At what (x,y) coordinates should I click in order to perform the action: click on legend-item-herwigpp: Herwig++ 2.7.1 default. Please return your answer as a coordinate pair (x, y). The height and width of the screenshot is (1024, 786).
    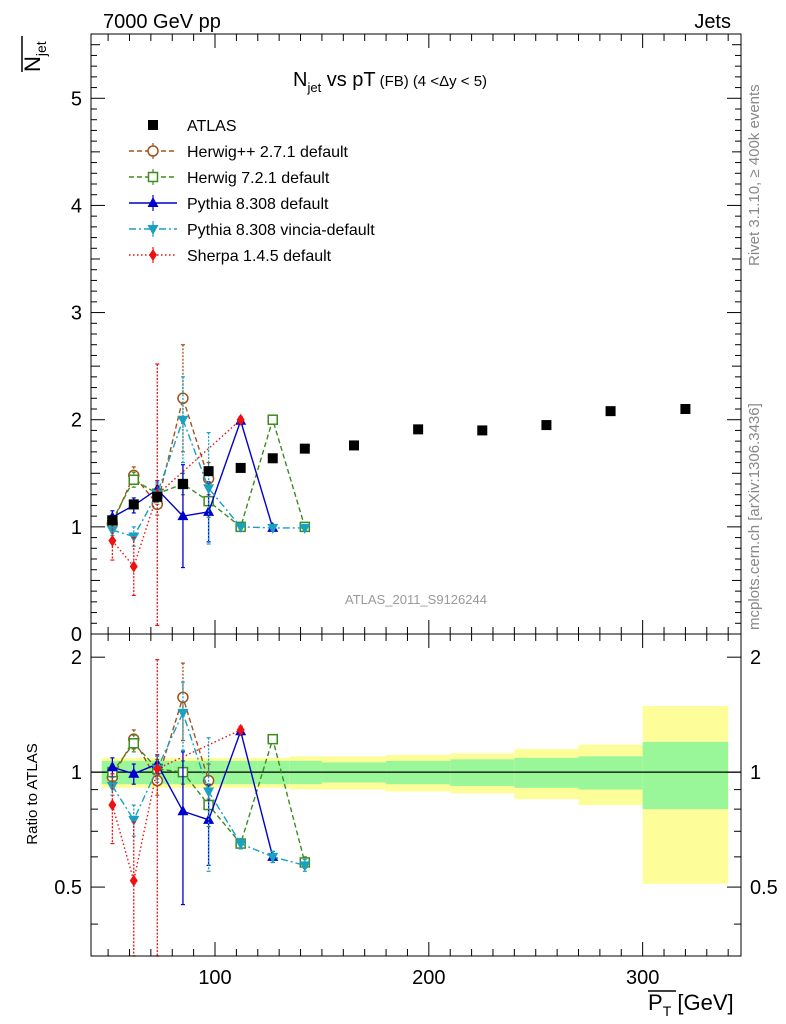
    Looking at the image, I should click on (239, 152).